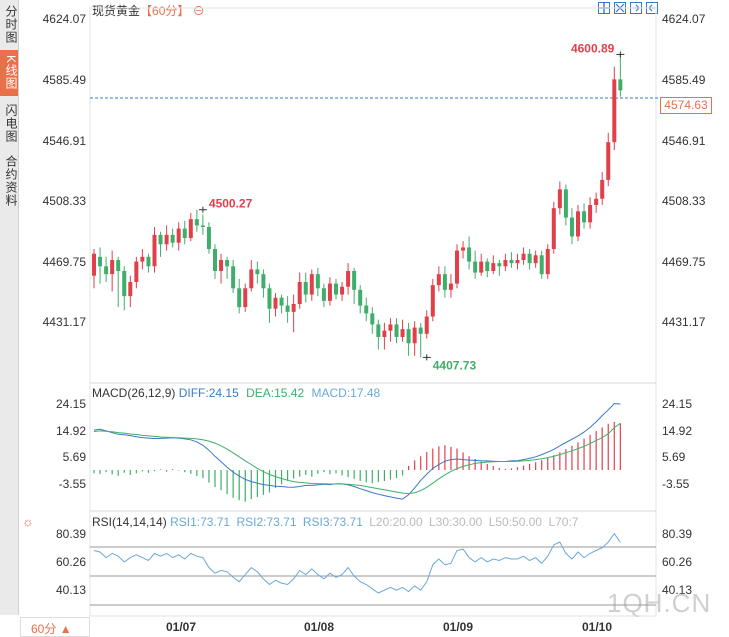 The height and width of the screenshot is (637, 729). Describe the element at coordinates (677, 404) in the screenshot. I see `macd-tick-right: 24.15` at that location.